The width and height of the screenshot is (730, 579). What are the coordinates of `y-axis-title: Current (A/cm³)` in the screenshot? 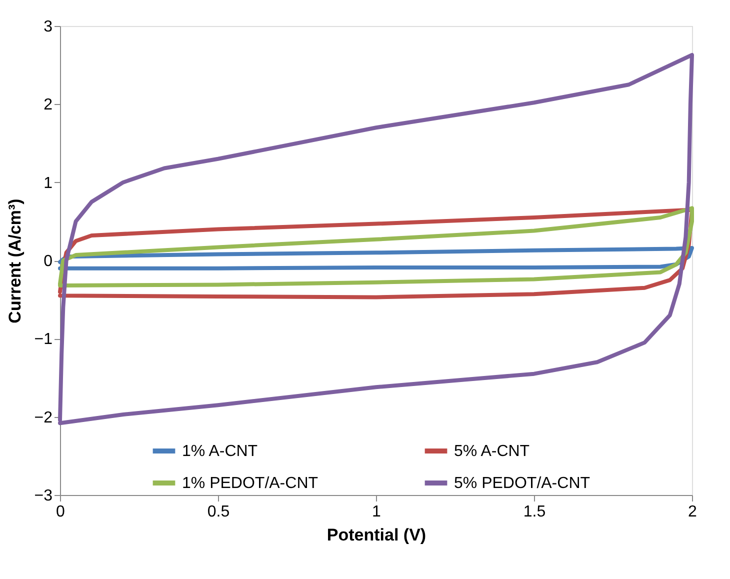 It's located at (14, 261).